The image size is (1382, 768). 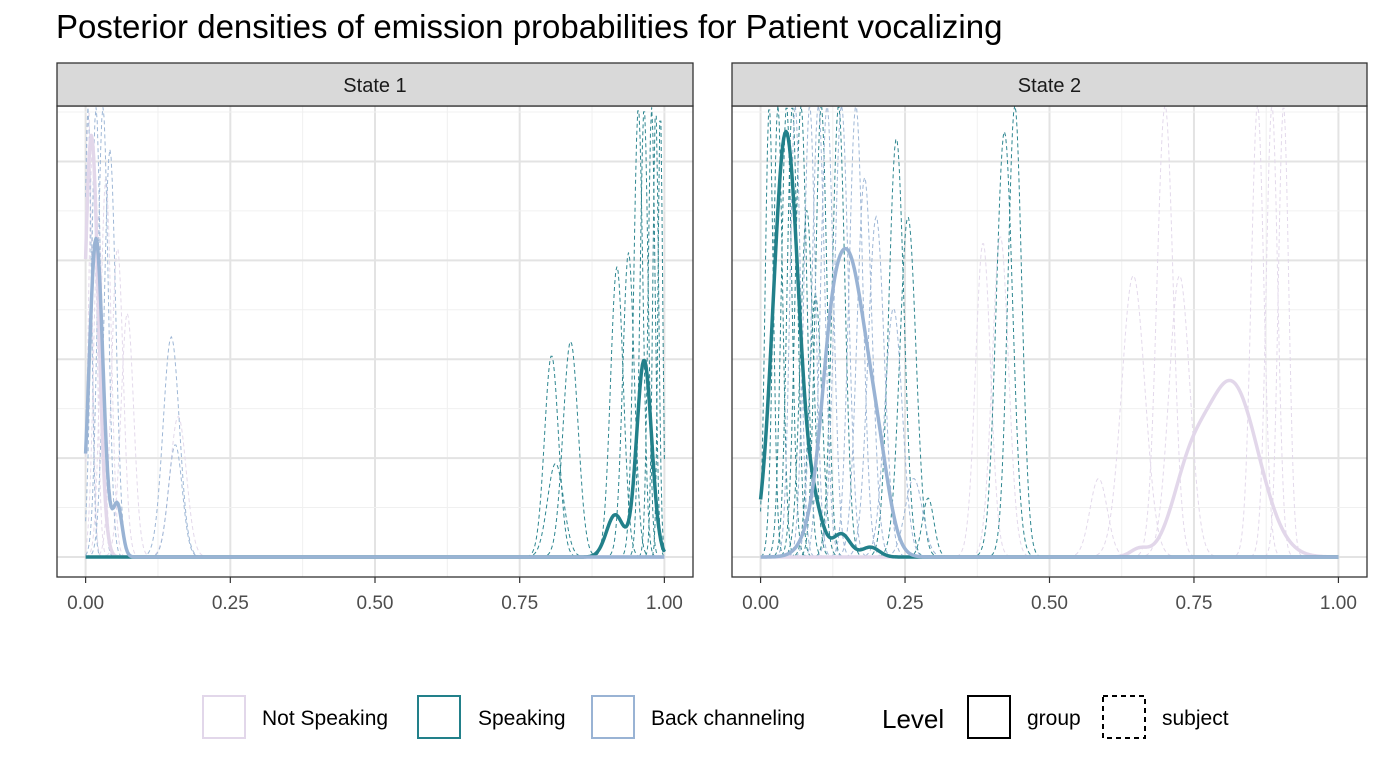 What do you see at coordinates (224, 717) in the screenshot?
I see `legend-key-not-speaking` at bounding box center [224, 717].